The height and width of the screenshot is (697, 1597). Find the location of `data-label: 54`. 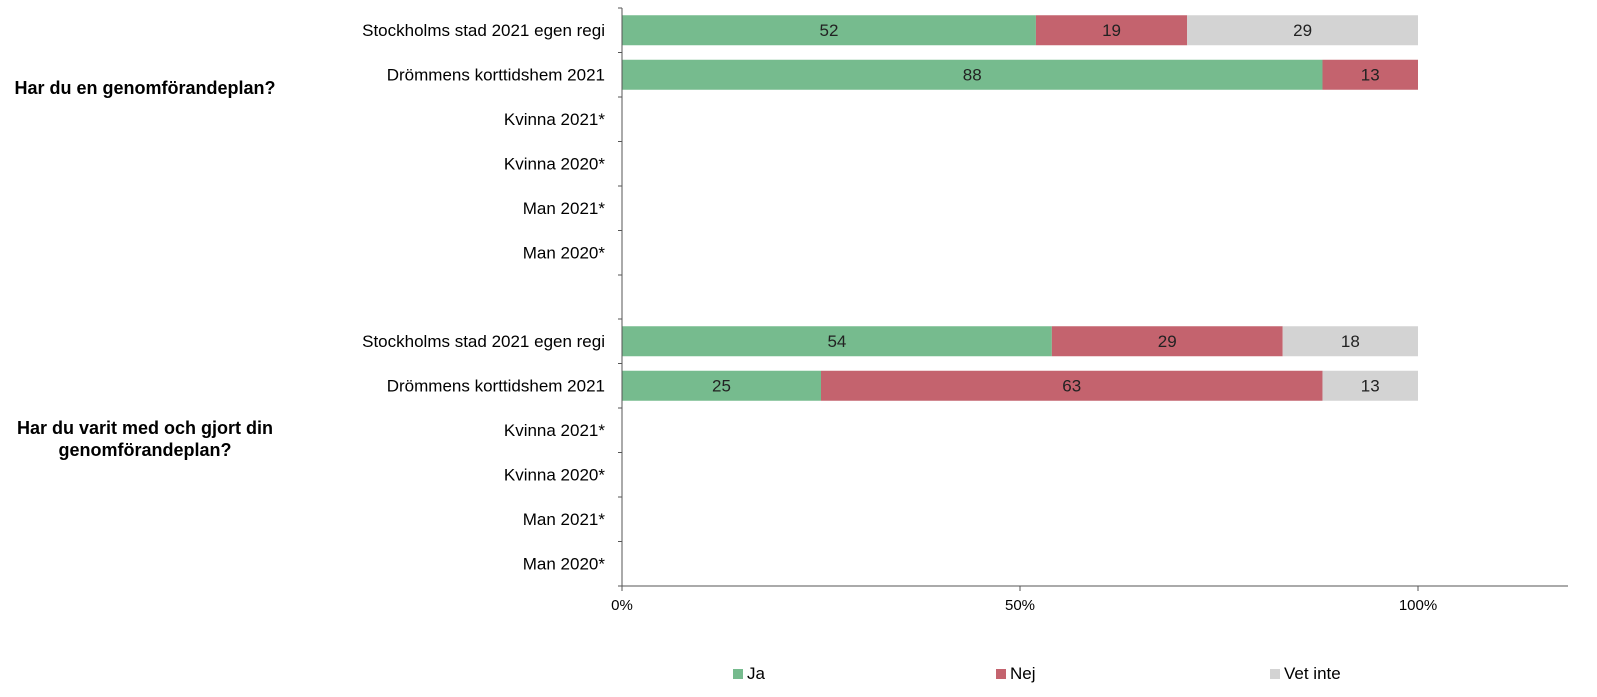

data-label: 54 is located at coordinates (836, 341).